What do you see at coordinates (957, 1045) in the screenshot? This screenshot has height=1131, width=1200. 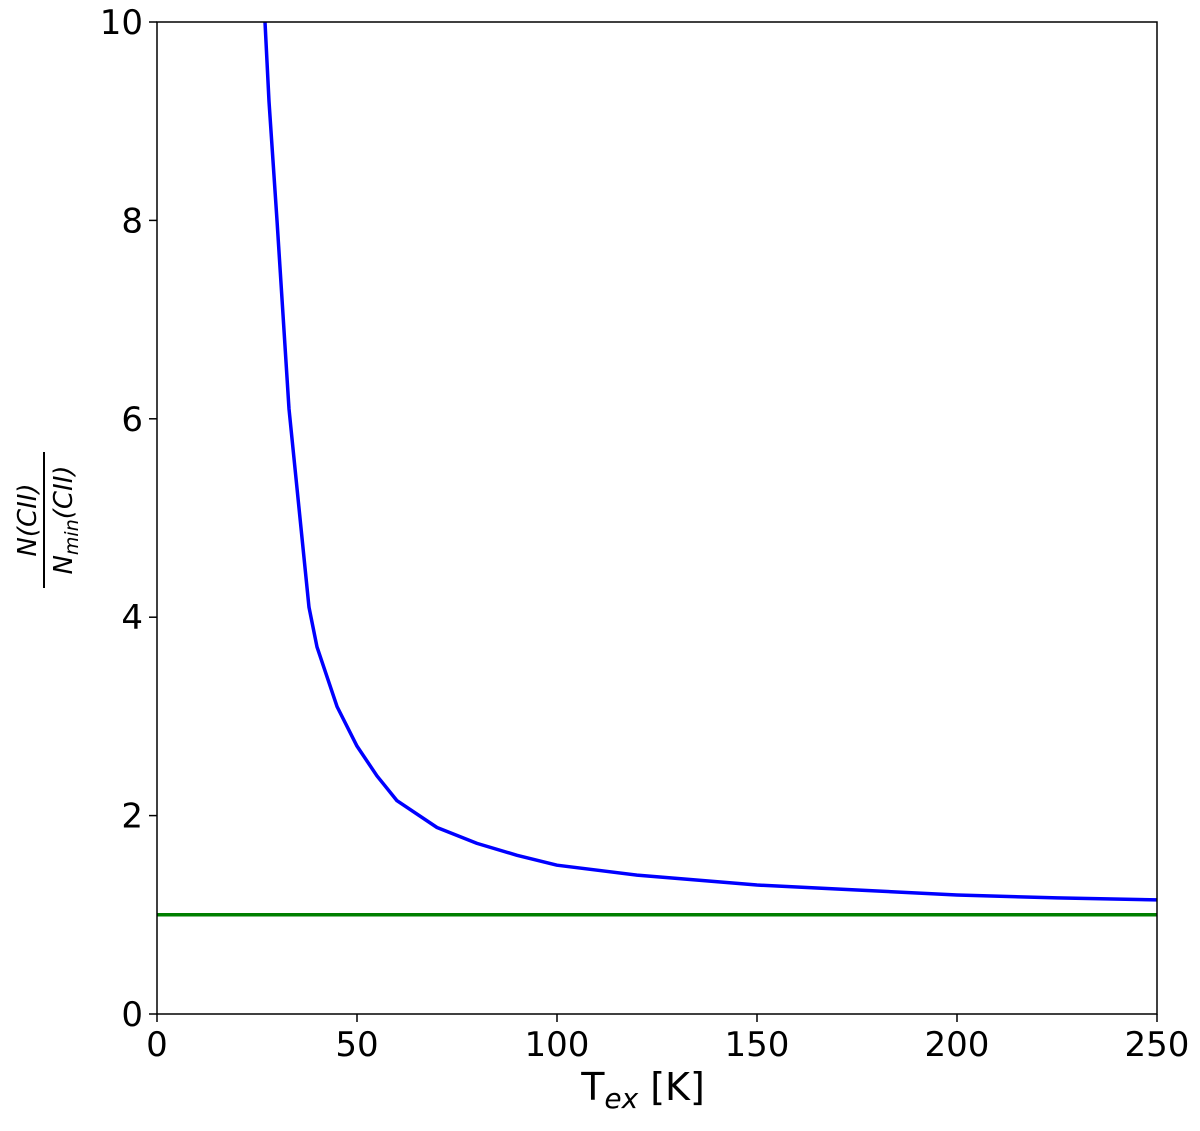 I see `x-tick-label: 200` at bounding box center [957, 1045].